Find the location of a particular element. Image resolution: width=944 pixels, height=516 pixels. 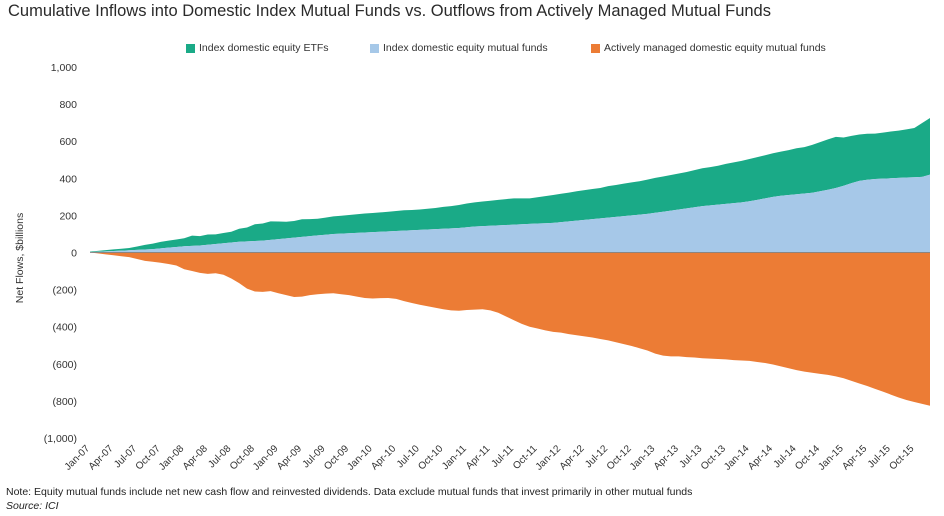

legend-label-index-mf: Index domestic equity mutual funds is located at coordinates (465, 48).